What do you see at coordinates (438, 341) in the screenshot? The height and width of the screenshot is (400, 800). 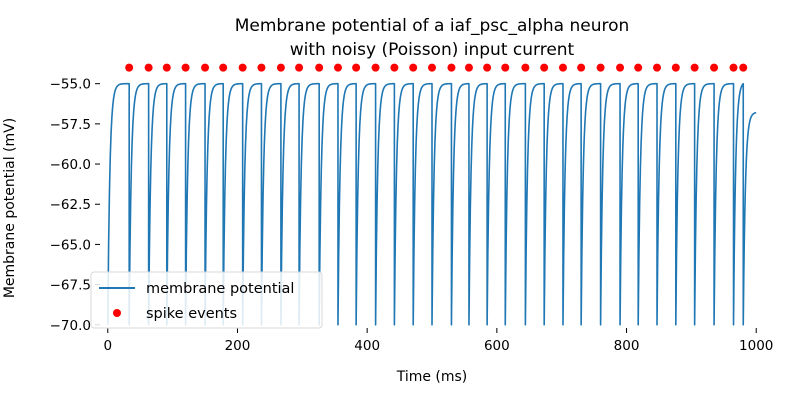 I see `x-axis: 0 200 400 600 800 1000` at bounding box center [438, 341].